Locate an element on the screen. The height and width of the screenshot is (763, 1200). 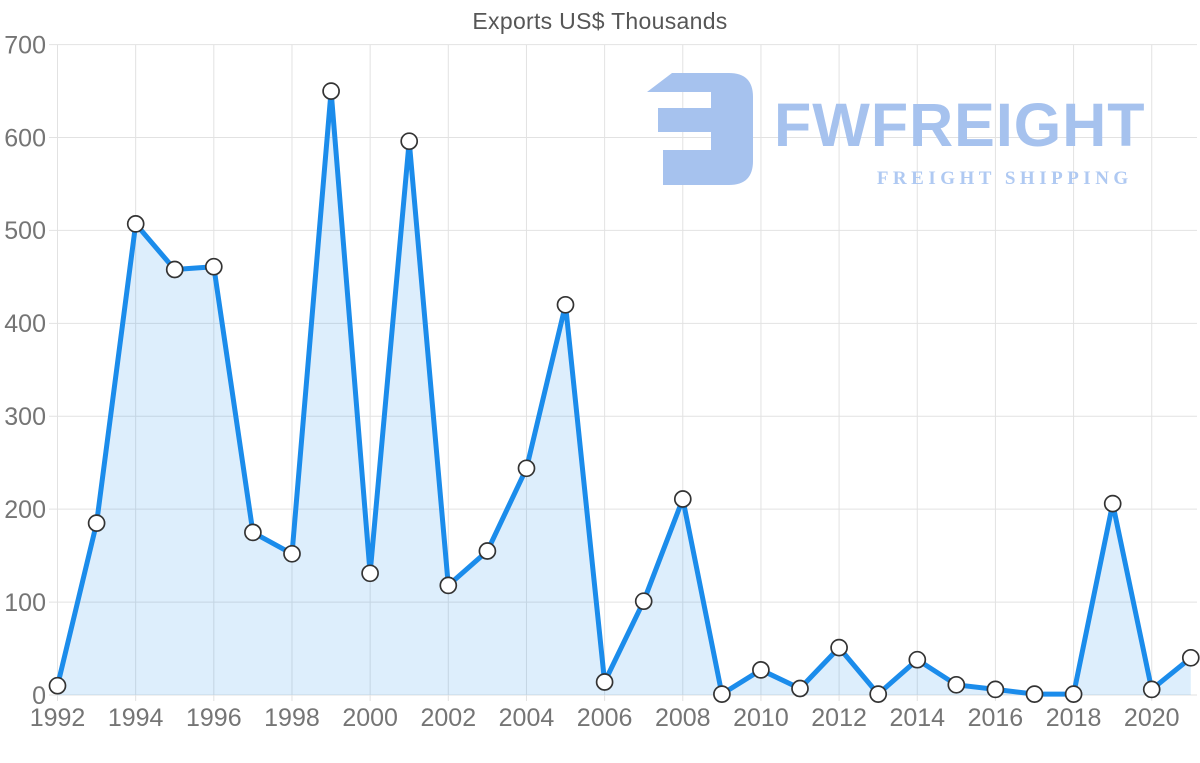
x-tick-label: 2006 is located at coordinates (605, 718).